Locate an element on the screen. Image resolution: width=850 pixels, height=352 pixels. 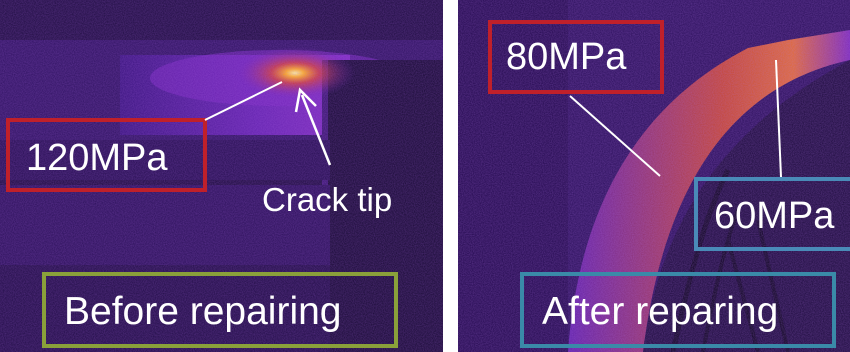
before-caption-box is located at coordinates (220, 310).